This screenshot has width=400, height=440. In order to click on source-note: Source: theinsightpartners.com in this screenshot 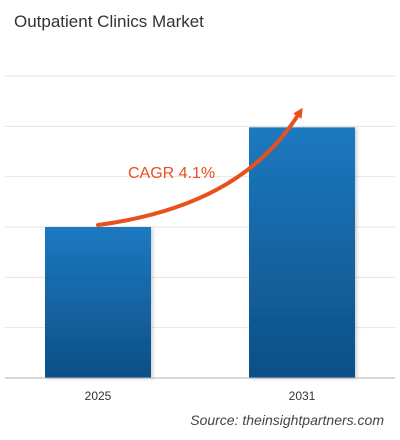, I will do `click(287, 420)`.